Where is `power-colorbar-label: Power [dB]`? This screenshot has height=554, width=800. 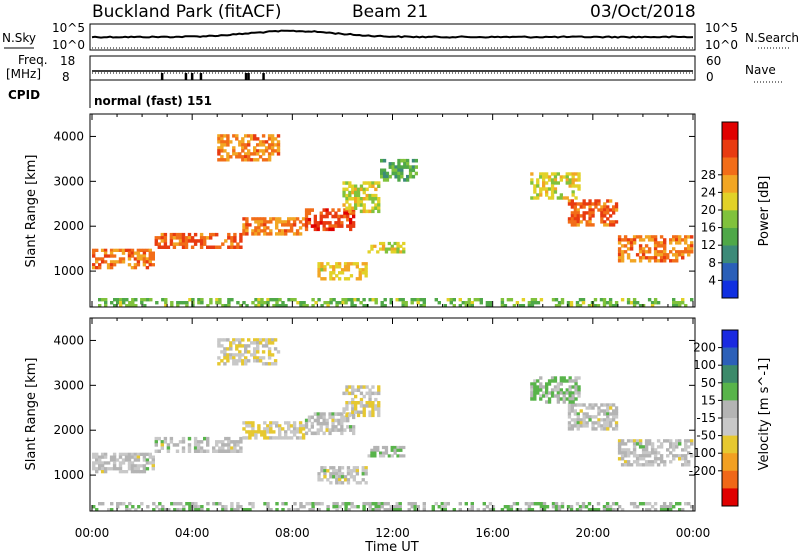 power-colorbar-label: Power [dB] is located at coordinates (764, 211).